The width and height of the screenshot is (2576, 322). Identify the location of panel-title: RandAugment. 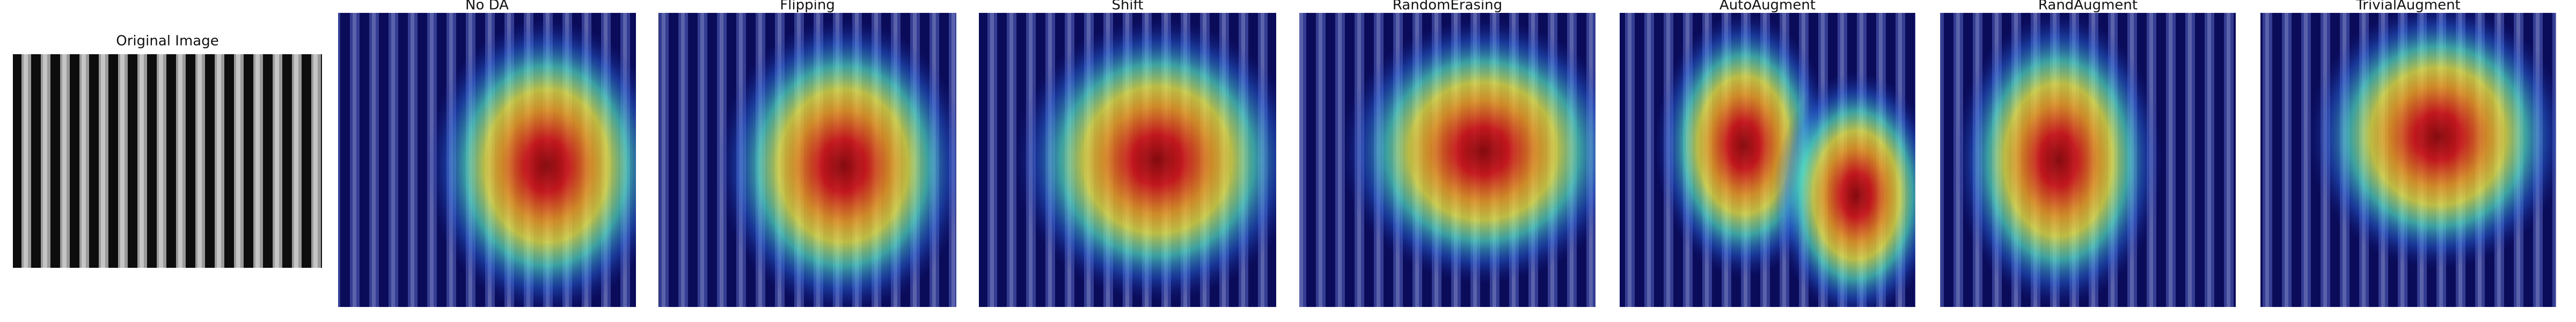
(2088, 6).